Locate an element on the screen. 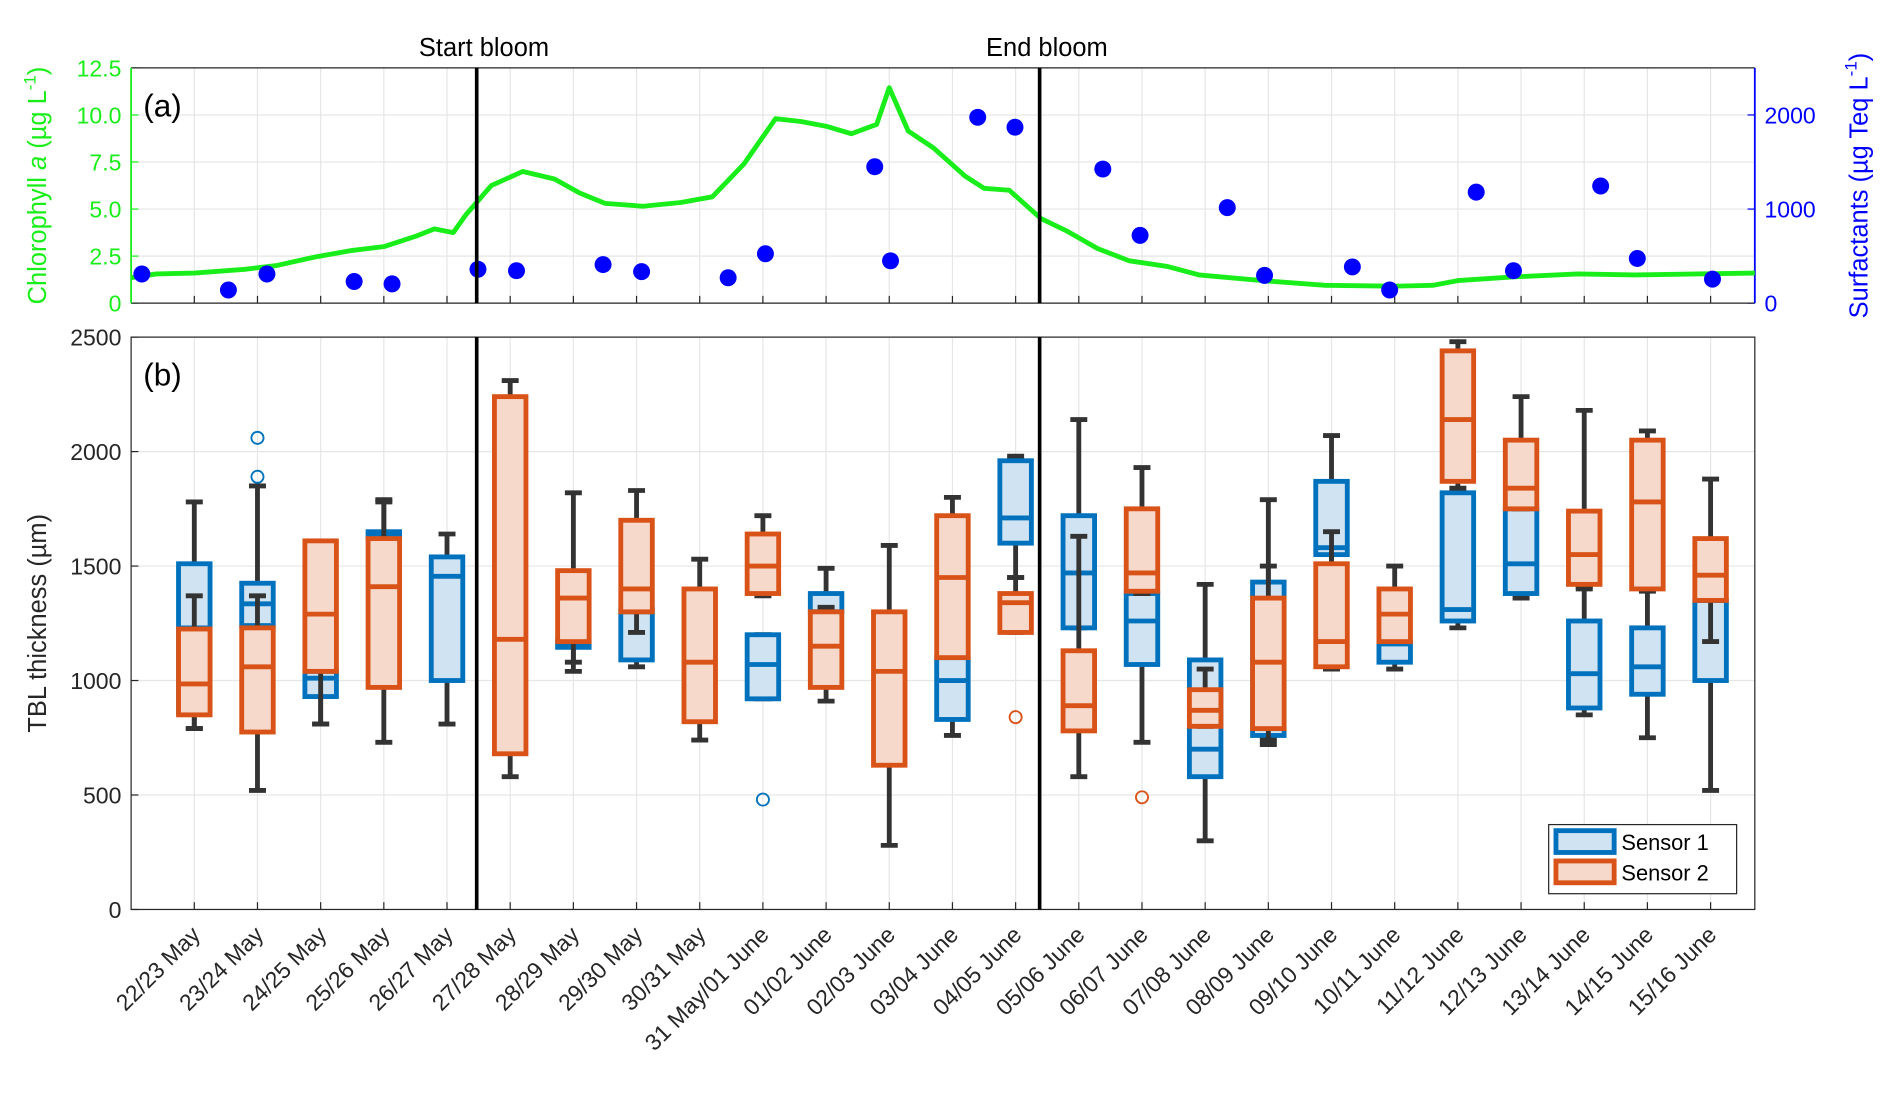 This screenshot has width=1892, height=1095. y-tick-label: 500 is located at coordinates (102, 795).